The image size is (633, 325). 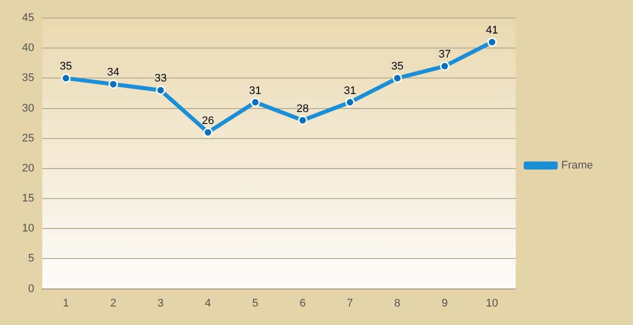 What do you see at coordinates (28, 78) in the screenshot?
I see `y-tick-label: 35` at bounding box center [28, 78].